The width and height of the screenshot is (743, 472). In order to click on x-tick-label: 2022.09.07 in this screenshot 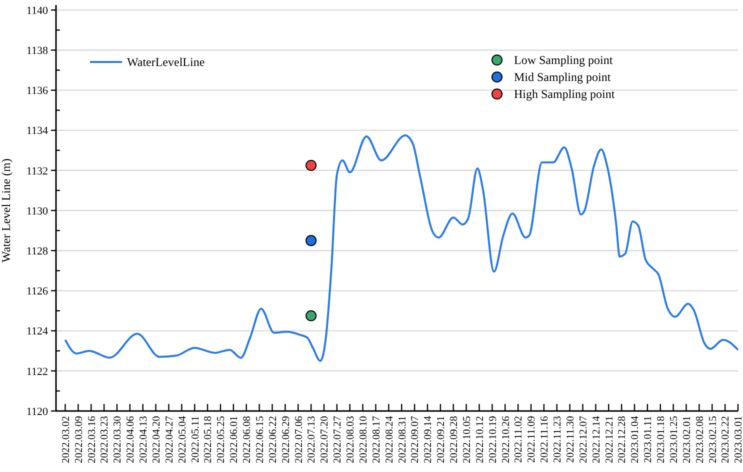, I will do `click(416, 440)`.